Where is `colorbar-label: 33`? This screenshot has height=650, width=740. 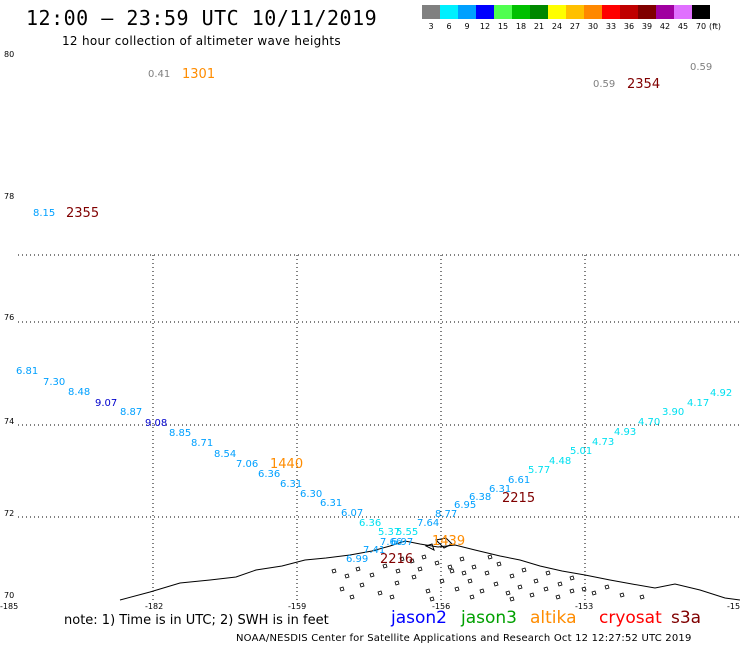
colorbar-label: 33 is located at coordinates (611, 26).